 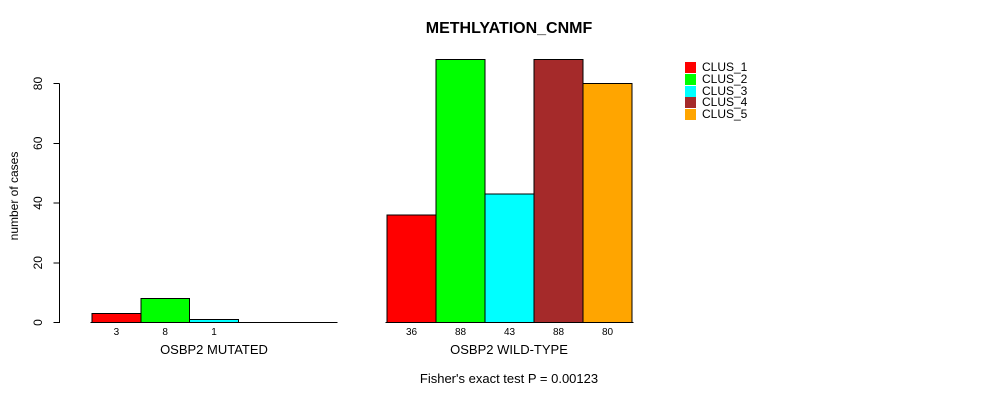 What do you see at coordinates (165, 332) in the screenshot?
I see `bar-value-label: 8` at bounding box center [165, 332].